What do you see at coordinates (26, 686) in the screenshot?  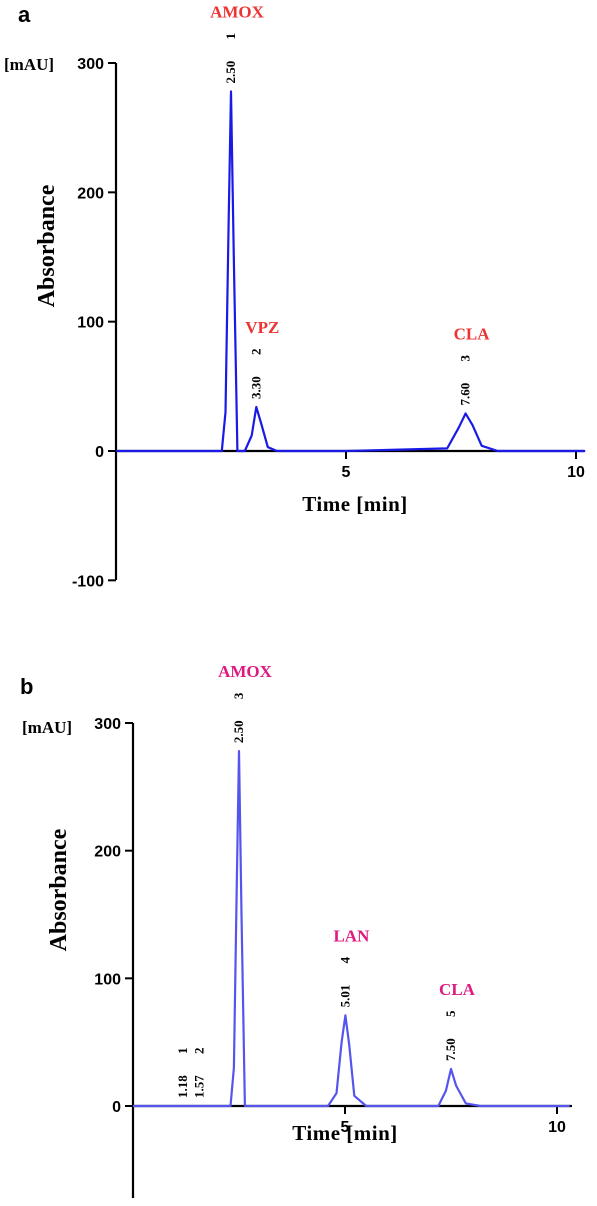 I see `panel-letter: b` at bounding box center [26, 686].